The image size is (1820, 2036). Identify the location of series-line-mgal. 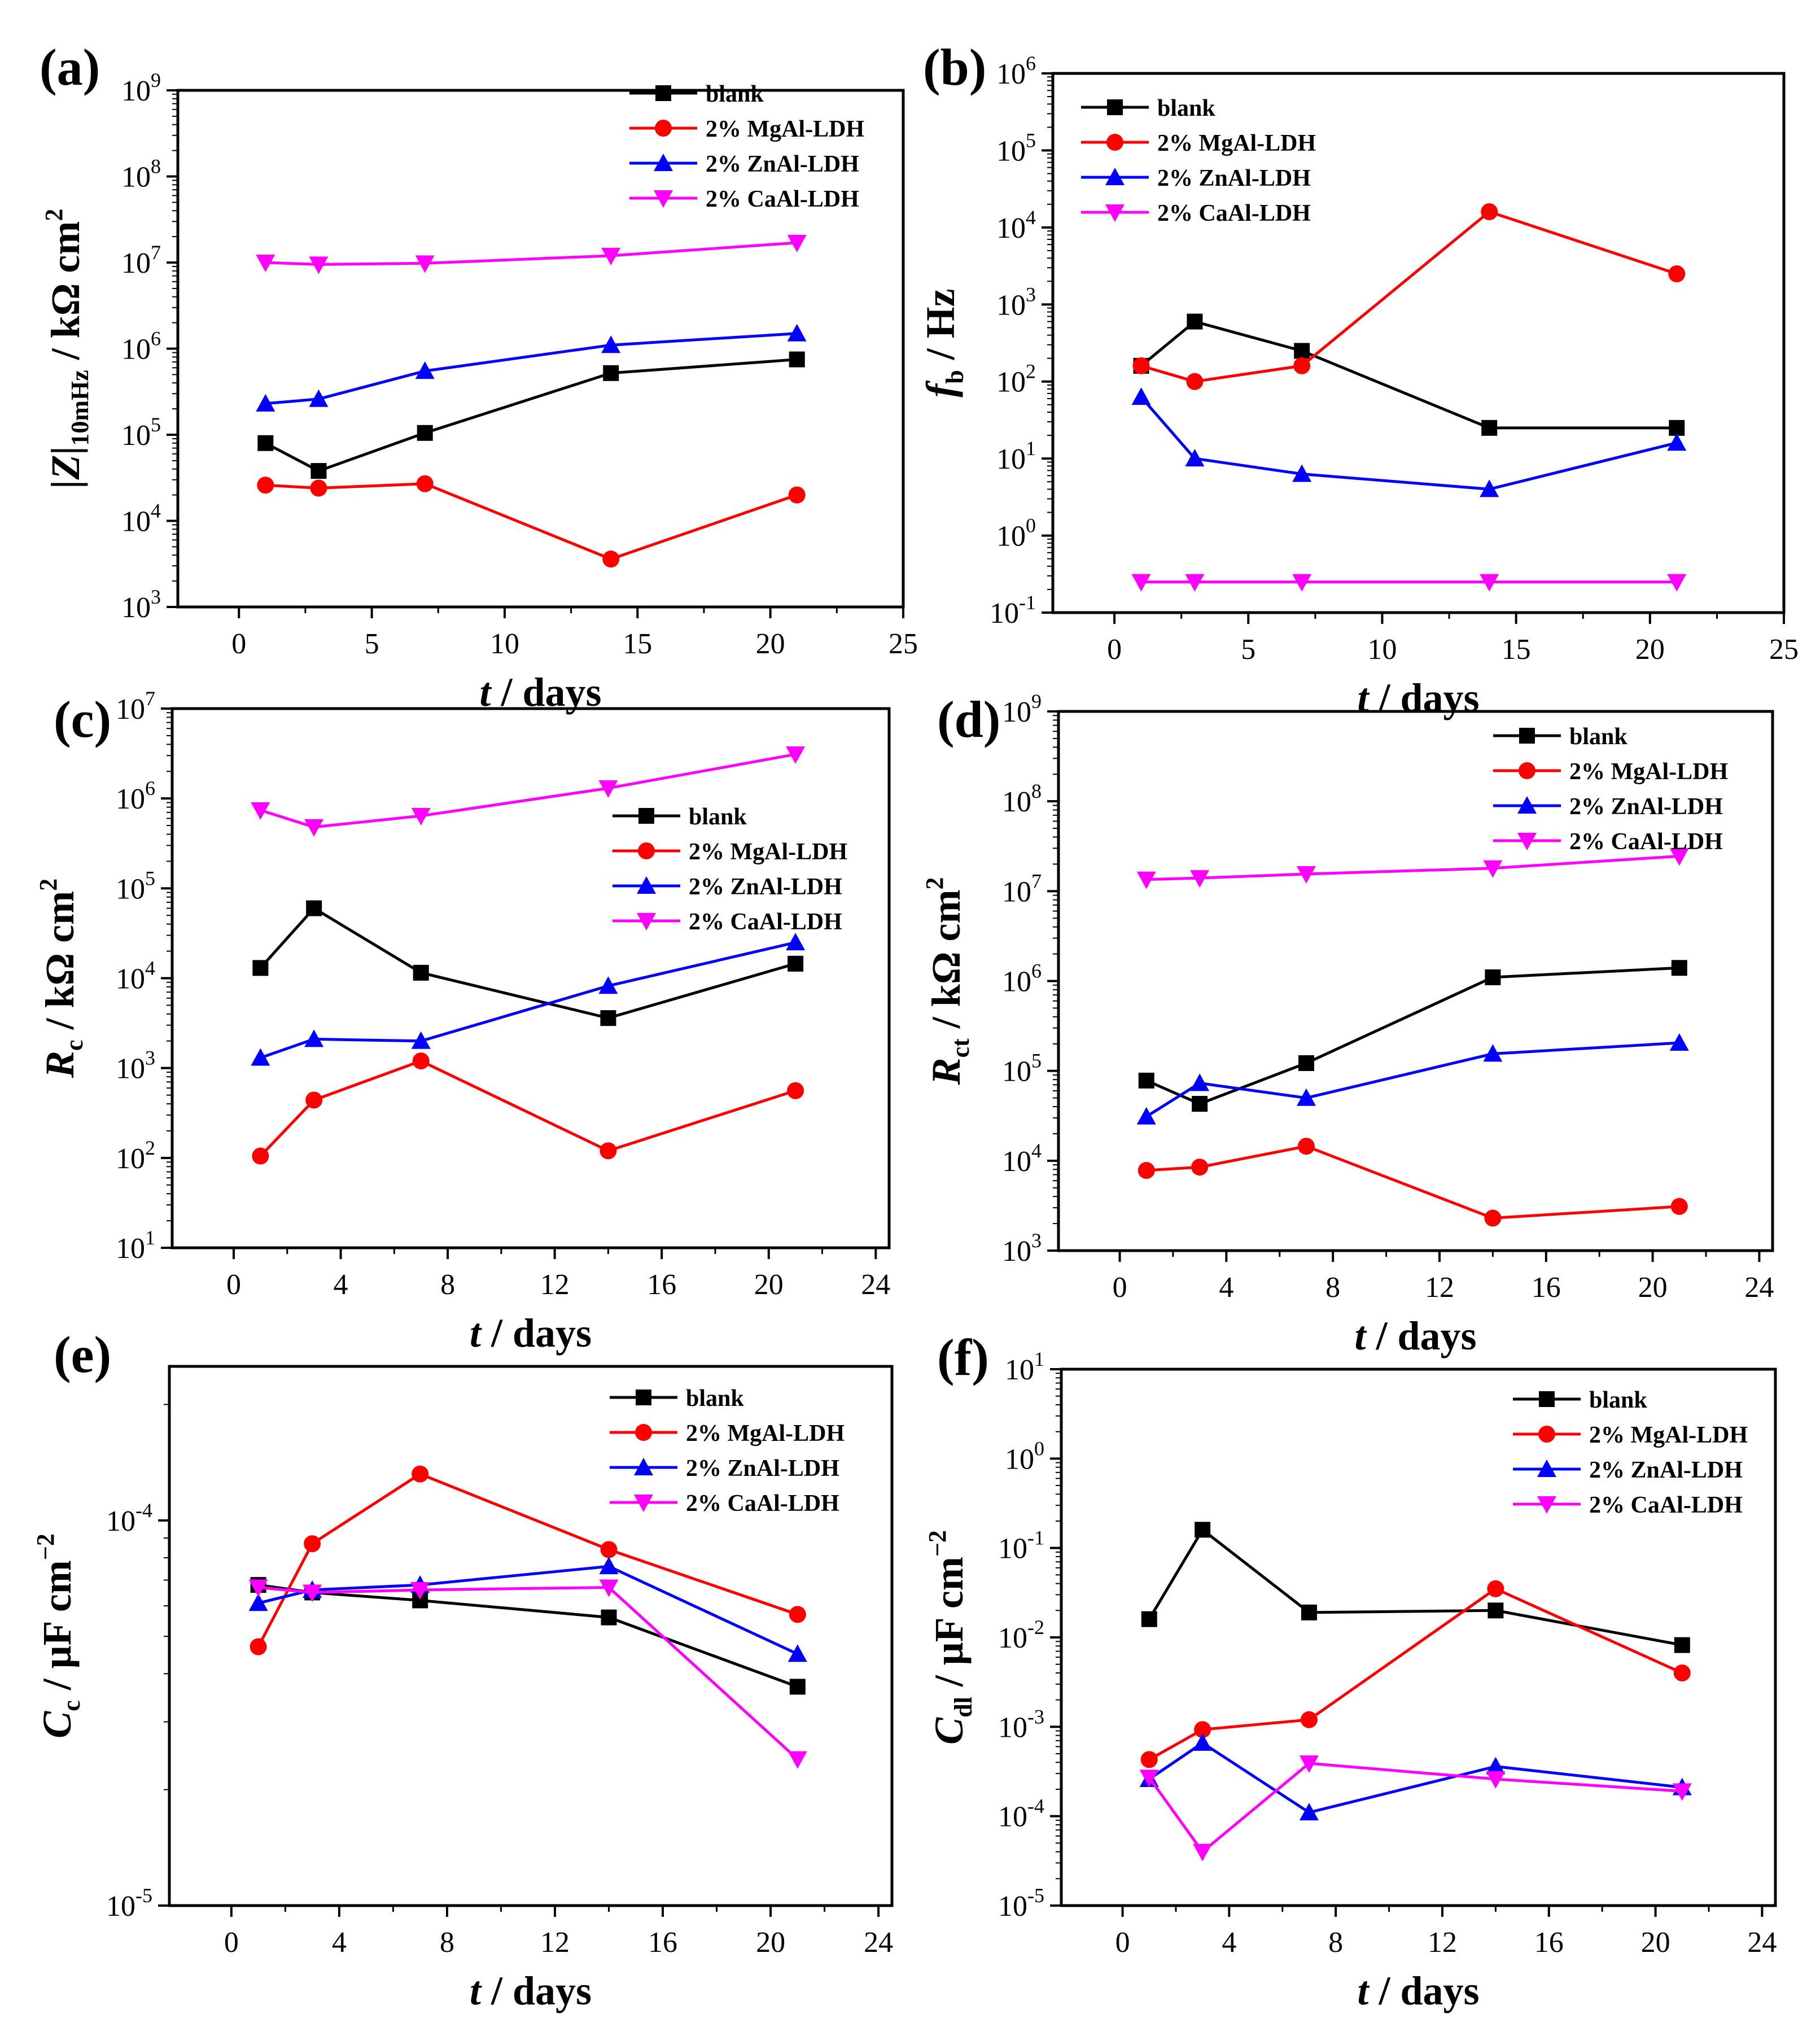
(1415, 1674).